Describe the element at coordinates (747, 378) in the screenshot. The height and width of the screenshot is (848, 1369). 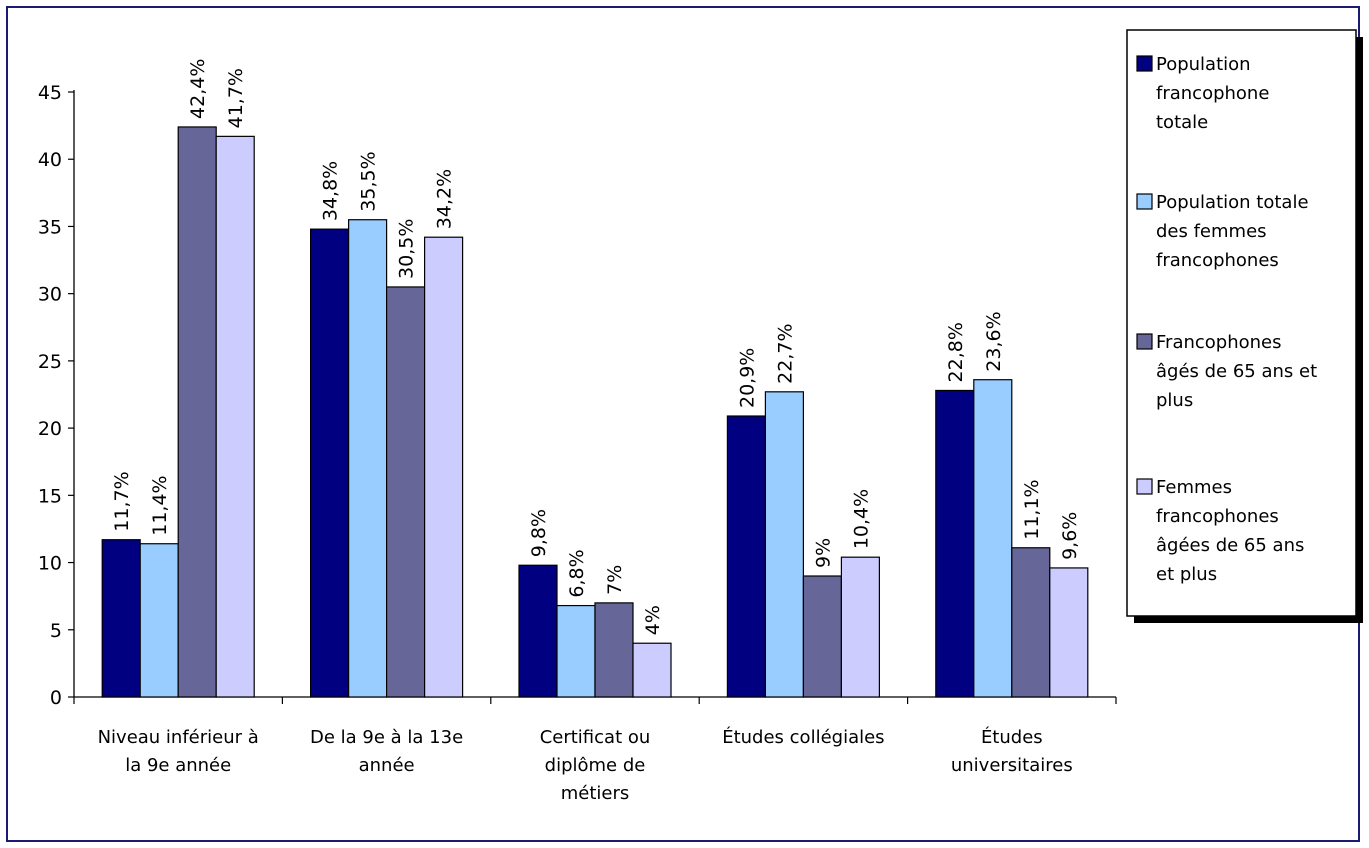
I see `data-label: 20,9%` at that location.